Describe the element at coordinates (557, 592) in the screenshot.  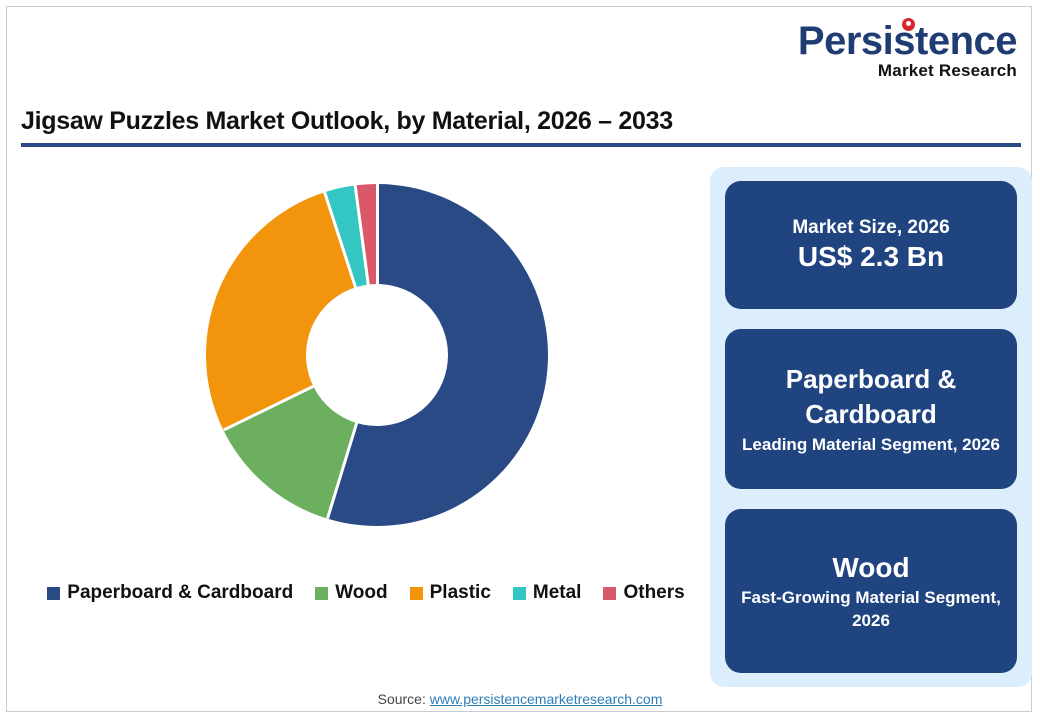
I see `legend-item-label: Metal` at that location.